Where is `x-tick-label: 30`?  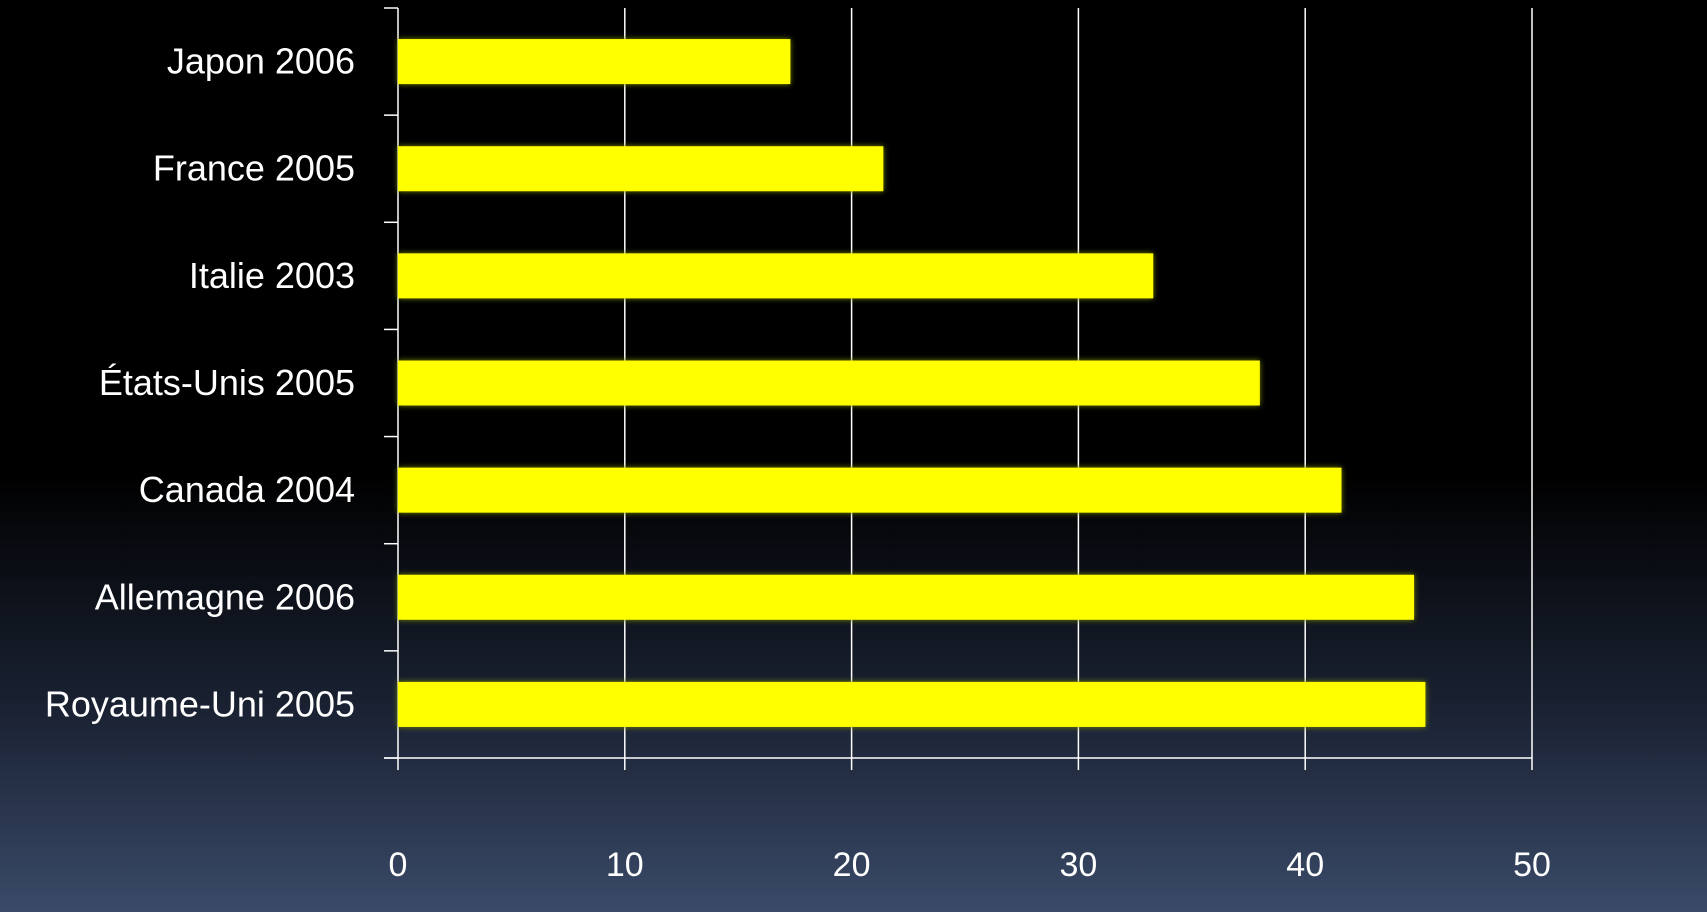 x-tick-label: 30 is located at coordinates (1078, 865).